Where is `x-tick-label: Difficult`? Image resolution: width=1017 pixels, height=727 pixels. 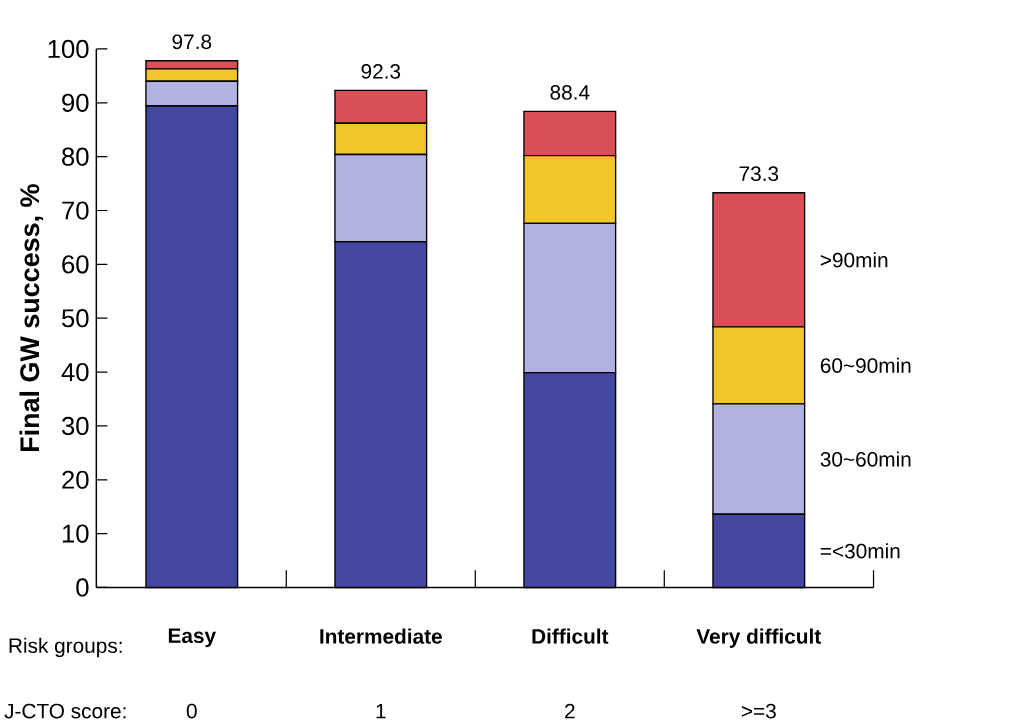
x-tick-label: Difficult is located at coordinates (570, 636).